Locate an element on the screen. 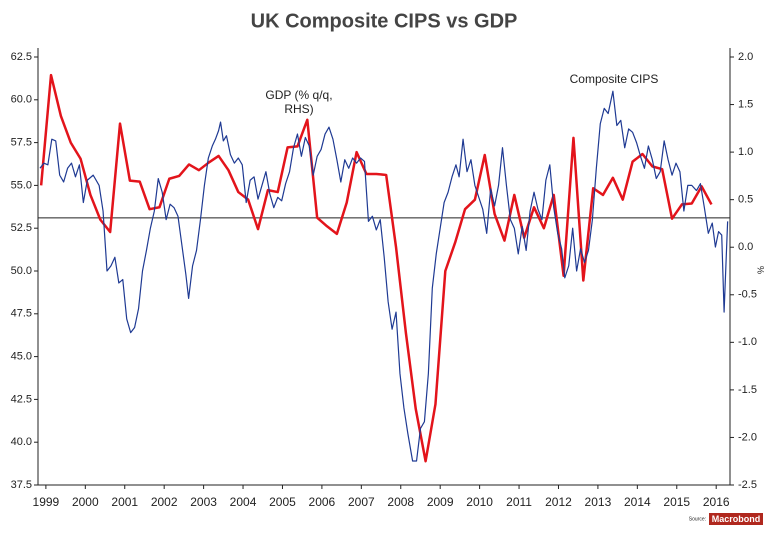  chart-title: UK Composite CIPS vs GDP is located at coordinates (384, 21).